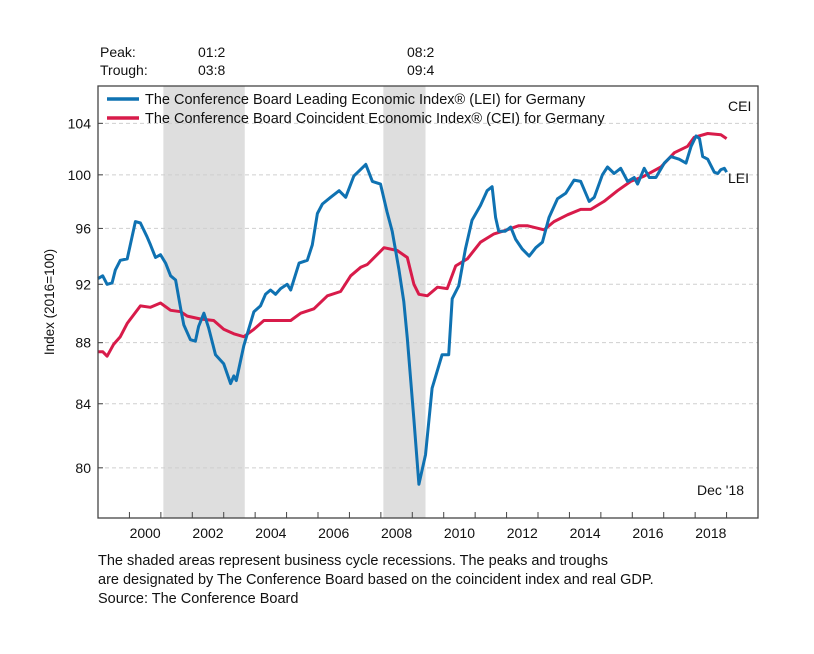 This screenshot has height=654, width=814. Describe the element at coordinates (49, 302) in the screenshot. I see `y-axis-label: Index (2016=100)` at that location.